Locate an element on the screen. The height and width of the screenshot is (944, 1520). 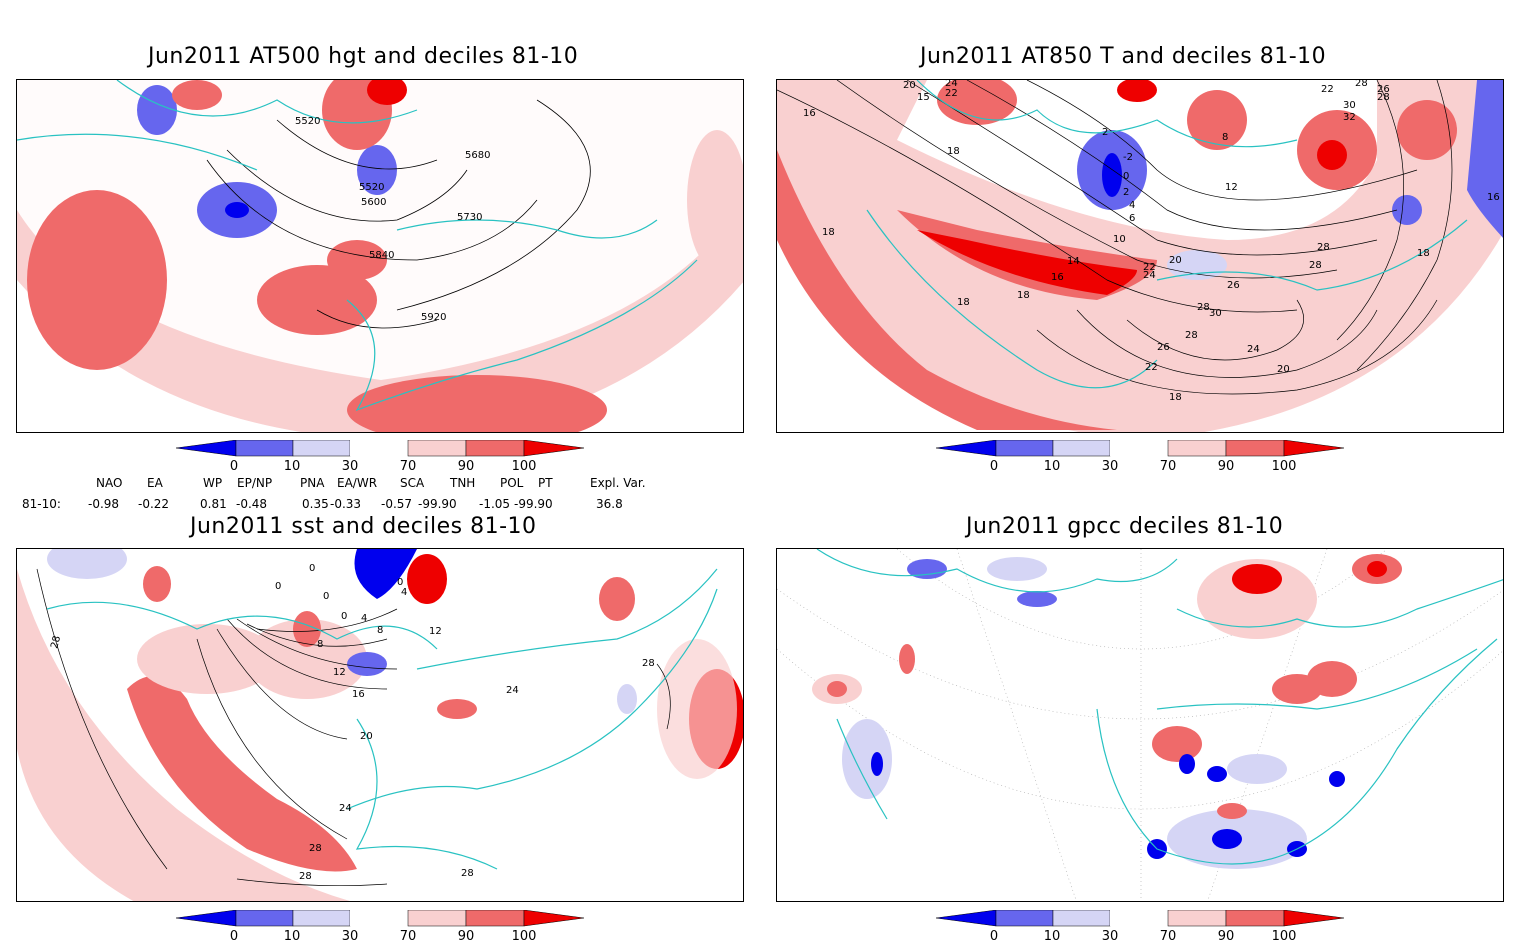
index-name: PT is located at coordinates (545, 483).